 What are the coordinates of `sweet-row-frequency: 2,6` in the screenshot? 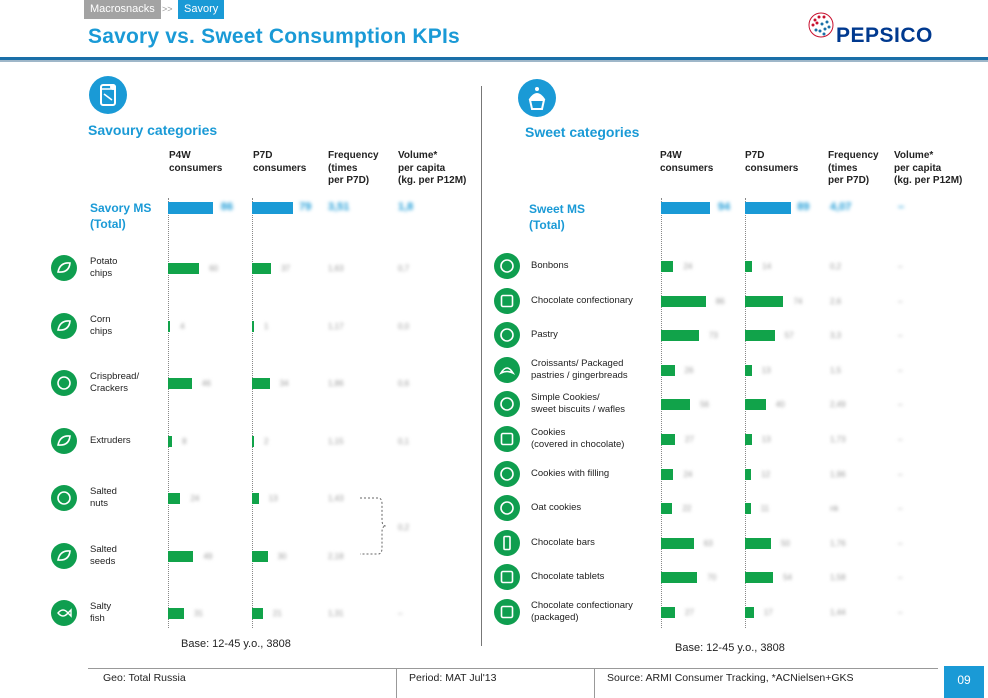 It's located at (836, 301).